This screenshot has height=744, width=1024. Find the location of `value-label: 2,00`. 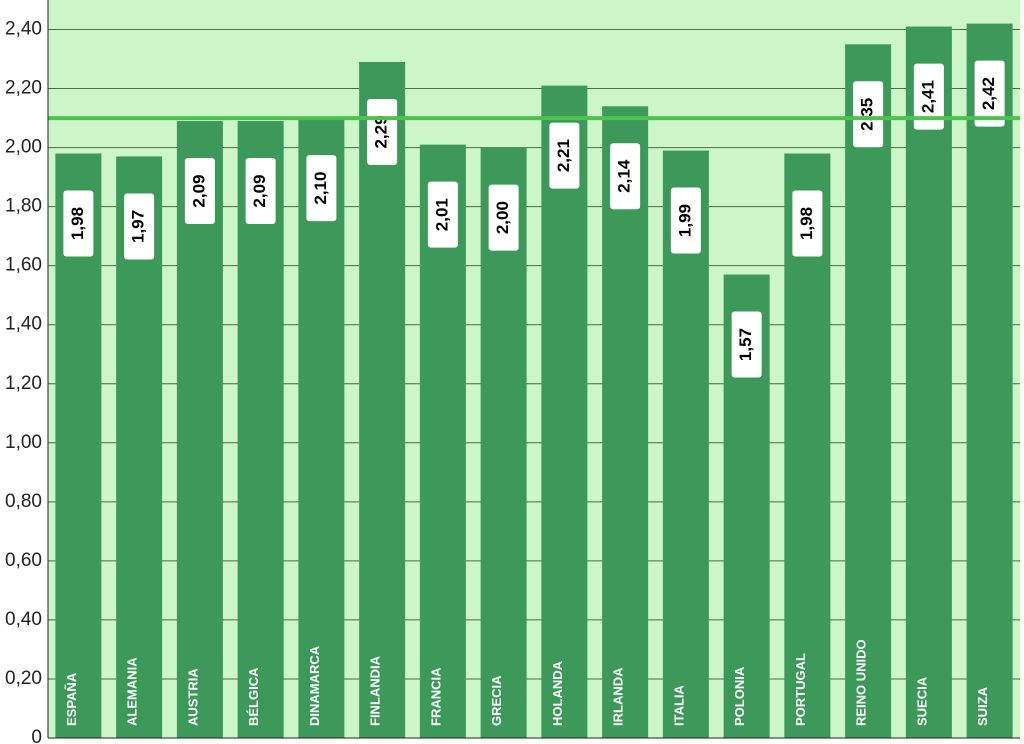

value-label: 2,00 is located at coordinates (502, 217).